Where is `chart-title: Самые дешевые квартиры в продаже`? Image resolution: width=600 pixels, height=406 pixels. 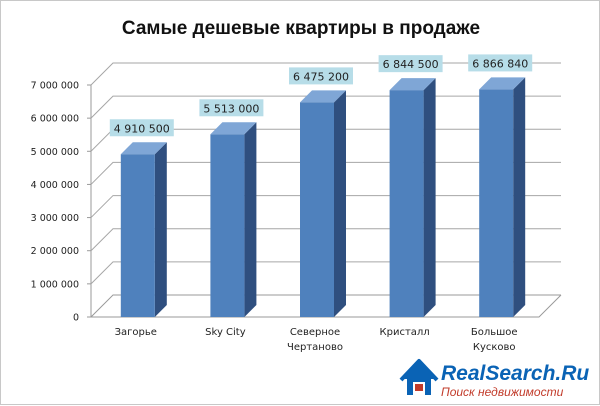
chart-title: Самые дешевые квартиры в продаже is located at coordinates (301, 28).